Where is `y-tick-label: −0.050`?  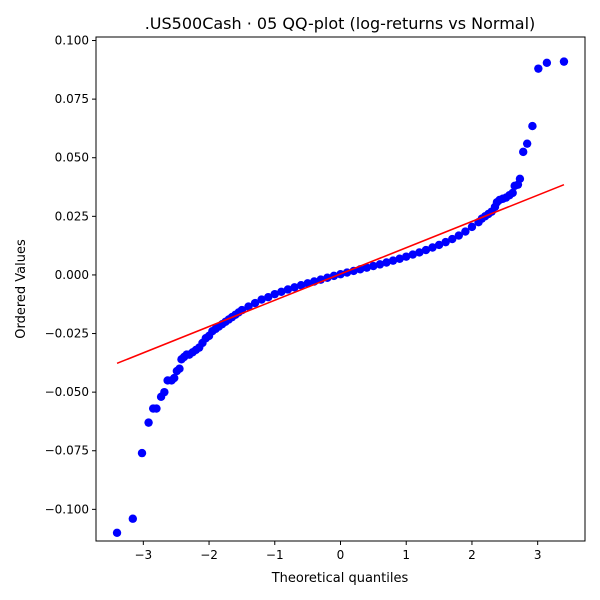 y-tick-label: −0.050 is located at coordinates (67, 392).